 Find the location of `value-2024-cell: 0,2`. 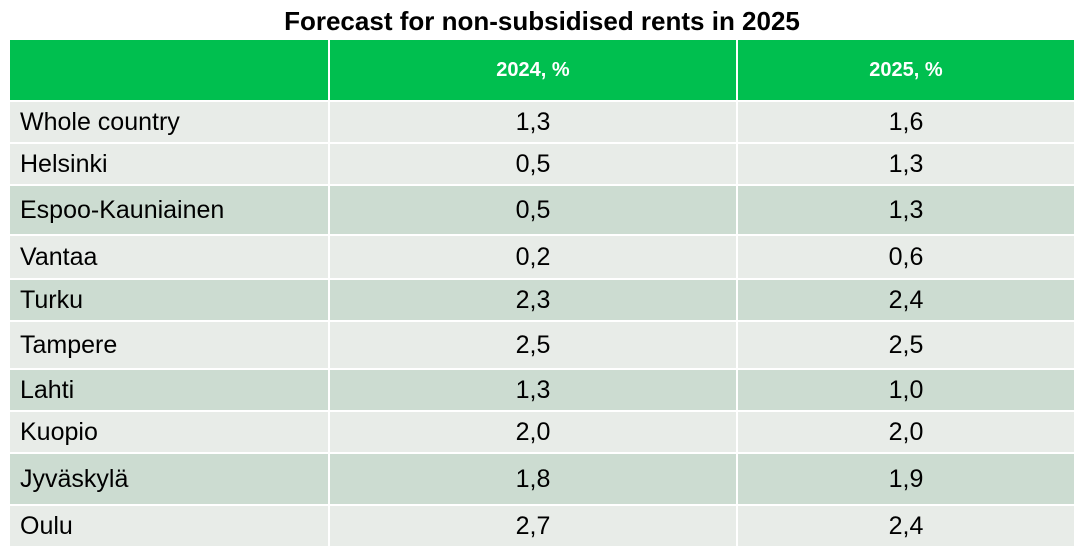

value-2024-cell: 0,2 is located at coordinates (533, 257).